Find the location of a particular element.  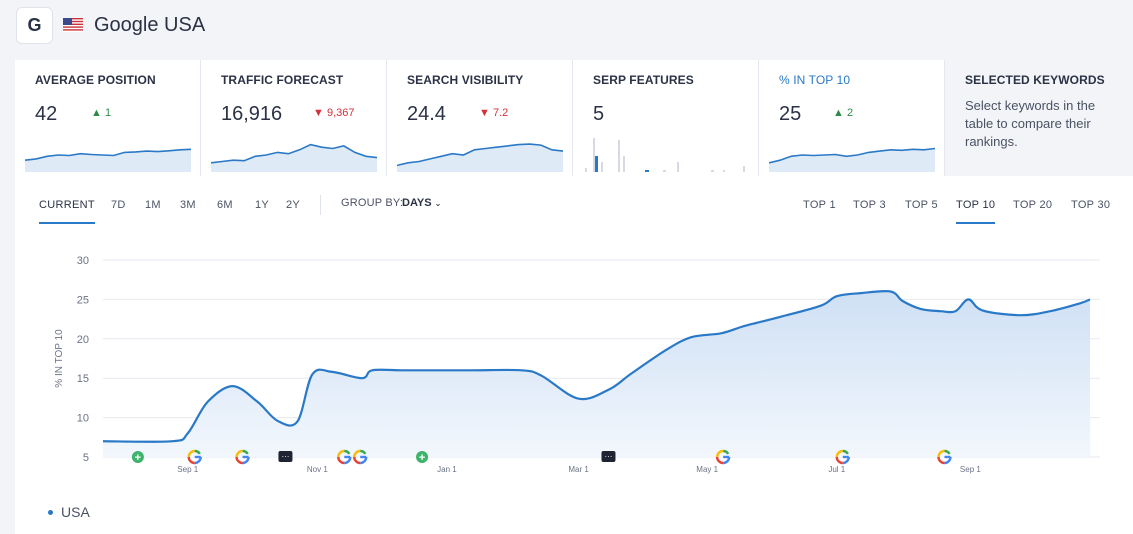

chevron-down-icon: ⌄ is located at coordinates (438, 203).